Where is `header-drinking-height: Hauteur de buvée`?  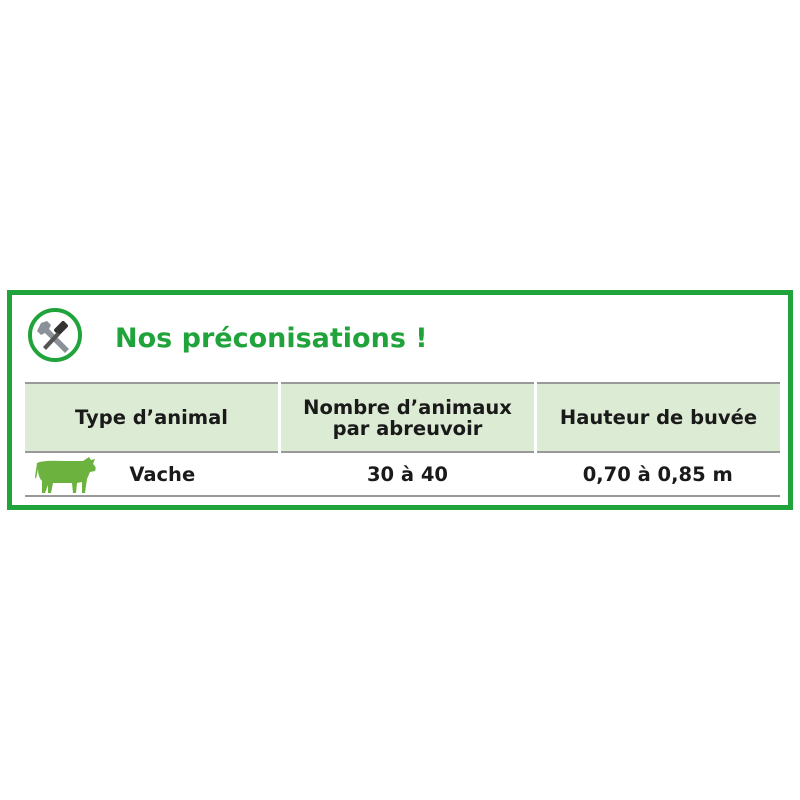 header-drinking-height: Hauteur de buvée is located at coordinates (657, 417).